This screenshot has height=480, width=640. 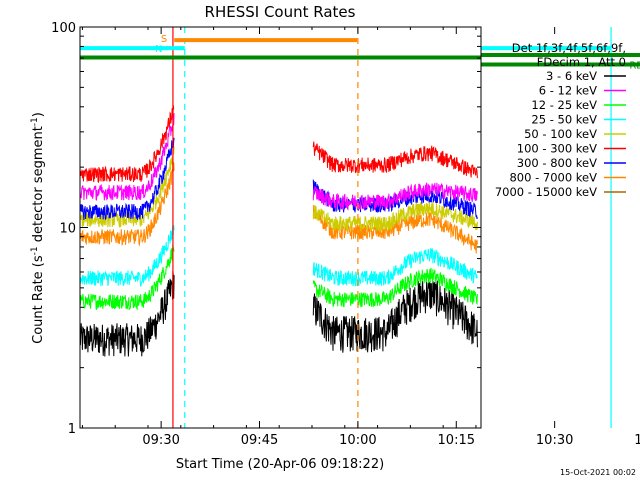 What do you see at coordinates (634, 66) in the screenshot?
I see `flag-label-5: RD6` at bounding box center [634, 66].